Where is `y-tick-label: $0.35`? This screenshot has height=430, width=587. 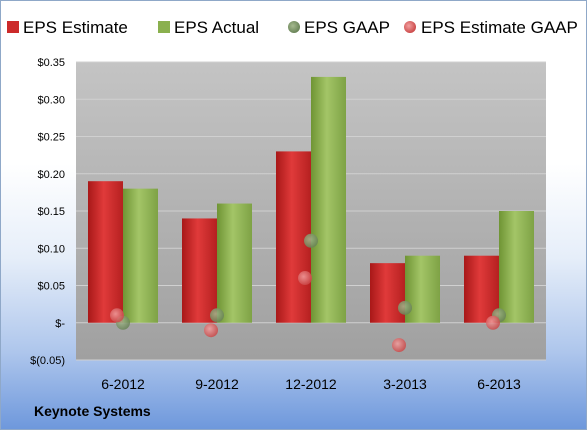
y-tick-label: $0.35 is located at coordinates (51, 63).